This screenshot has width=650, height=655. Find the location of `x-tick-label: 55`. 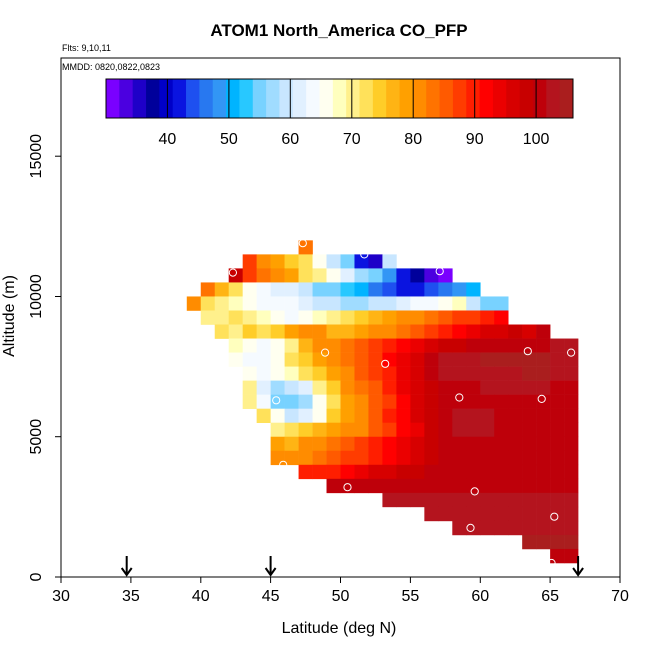

x-tick-label: 55 is located at coordinates (411, 596).